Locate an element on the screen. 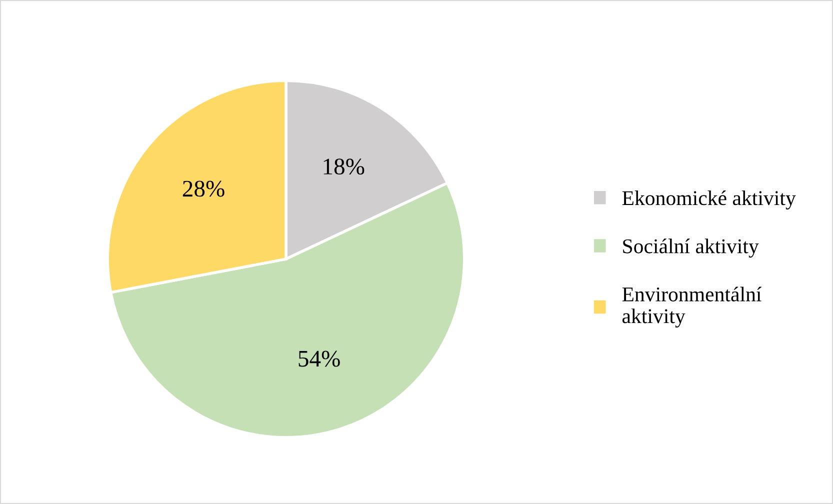 The width and height of the screenshot is (833, 504). legend-label: Ekonomické aktivity is located at coordinates (709, 200).